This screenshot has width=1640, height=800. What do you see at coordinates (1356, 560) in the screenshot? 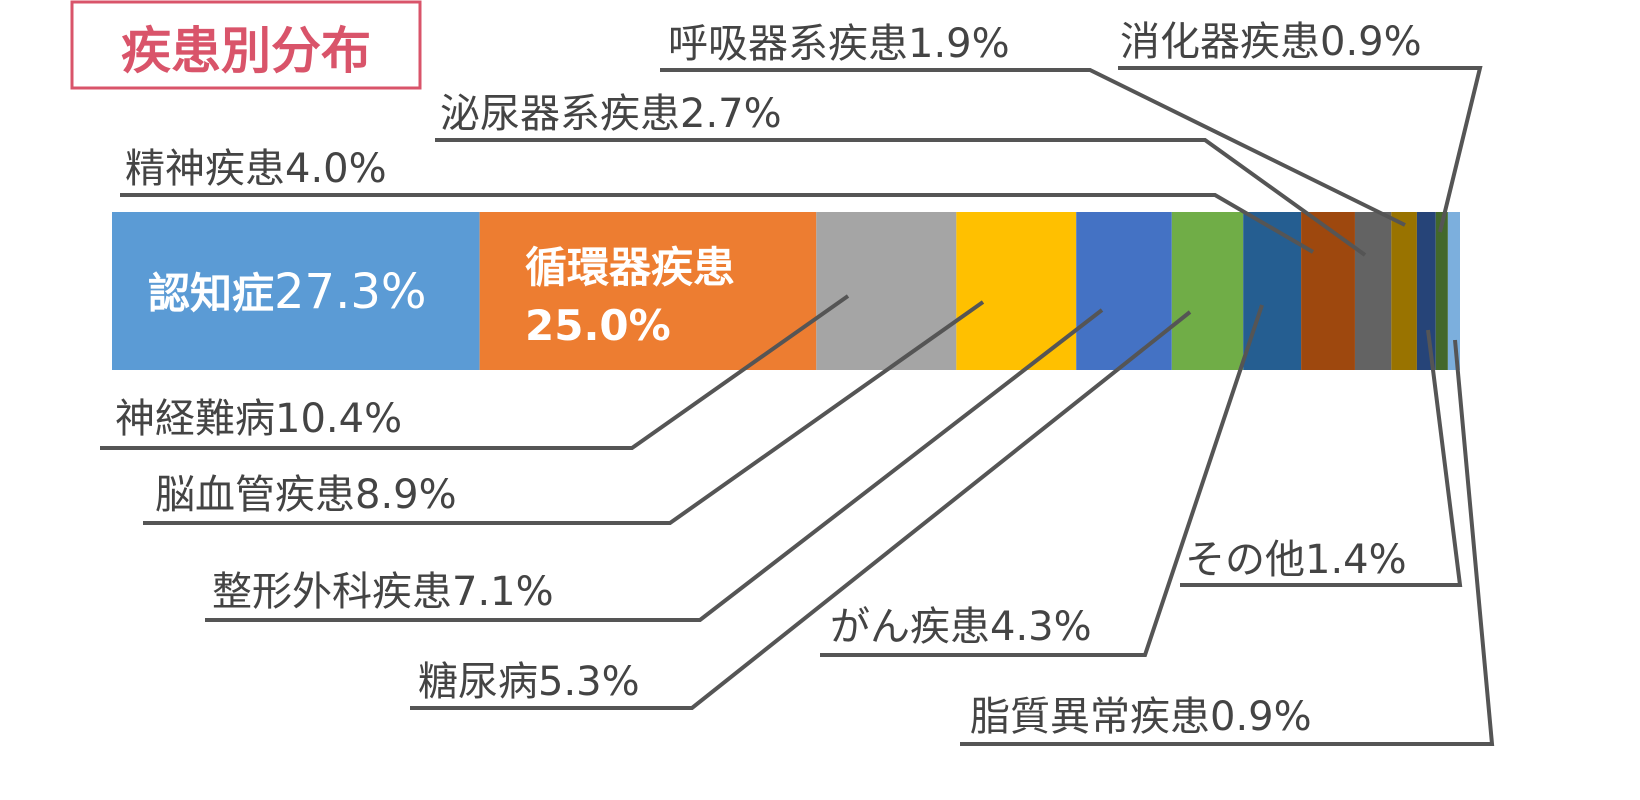
I see `value-label: 1.4%` at bounding box center [1356, 560].